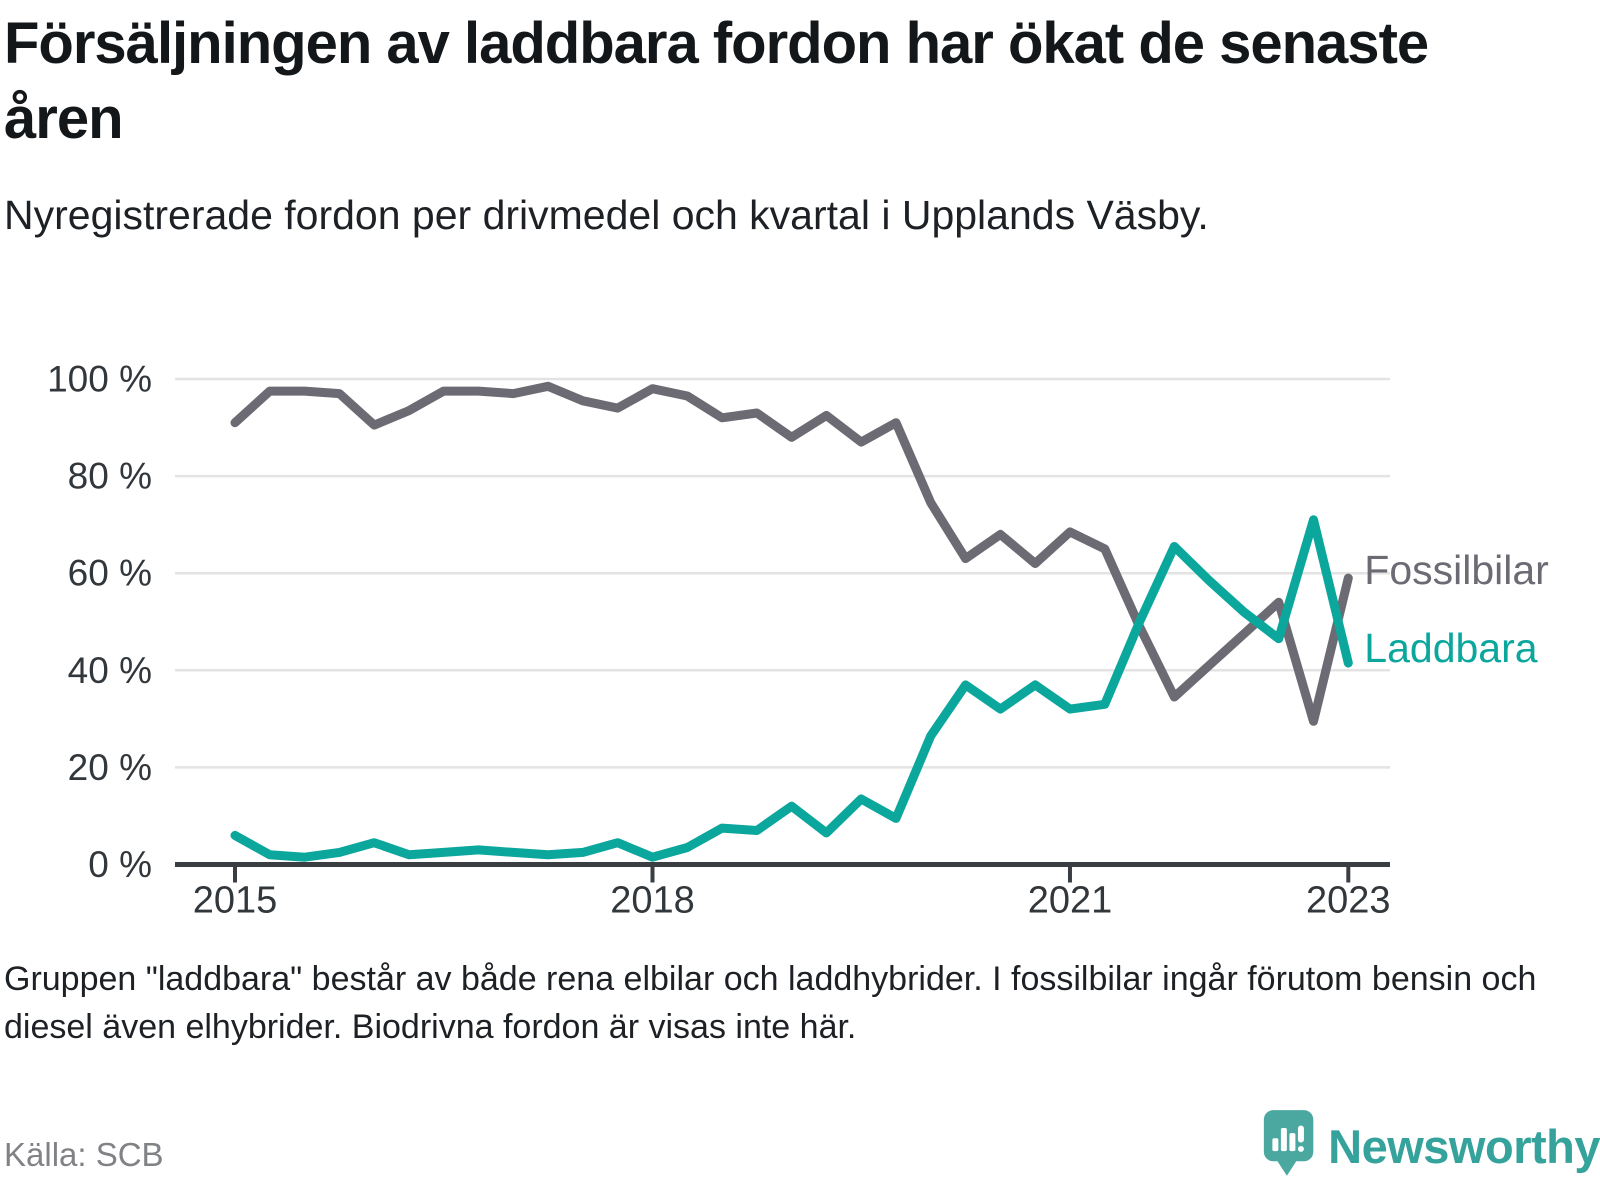 The width and height of the screenshot is (1600, 1200). I want to click on x-axis-tick-label: 2018, so click(652, 900).